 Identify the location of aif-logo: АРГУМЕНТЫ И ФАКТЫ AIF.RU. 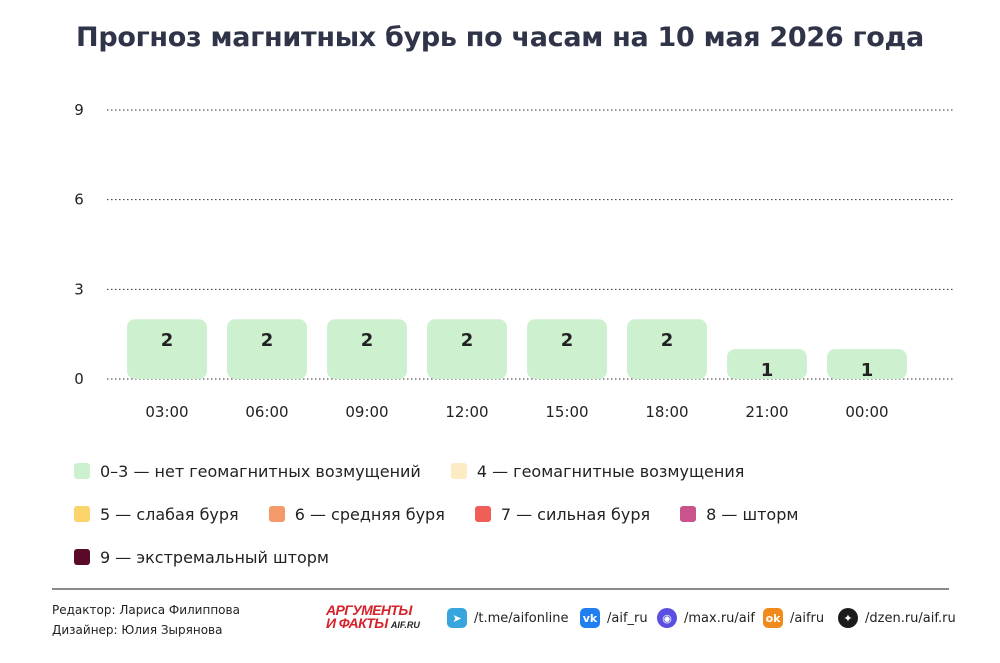
(381, 618).